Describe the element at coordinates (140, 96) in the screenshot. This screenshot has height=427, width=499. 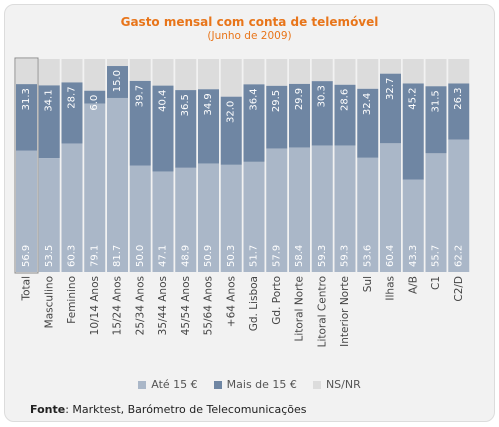
I see `label-mais-15: 39.7` at that location.